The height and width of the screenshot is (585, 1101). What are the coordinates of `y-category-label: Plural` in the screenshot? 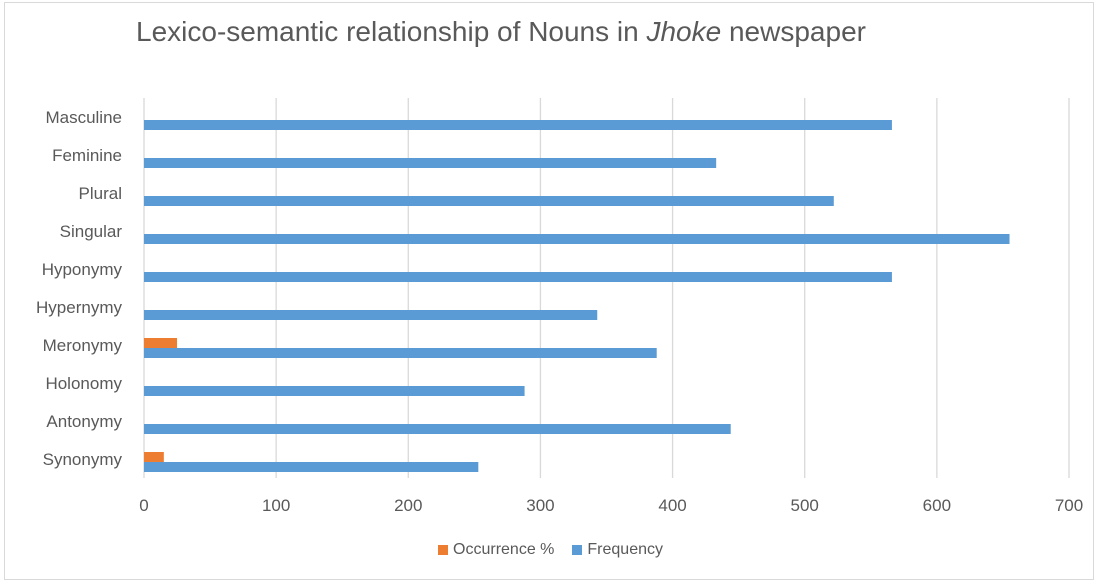 It's located at (100, 193).